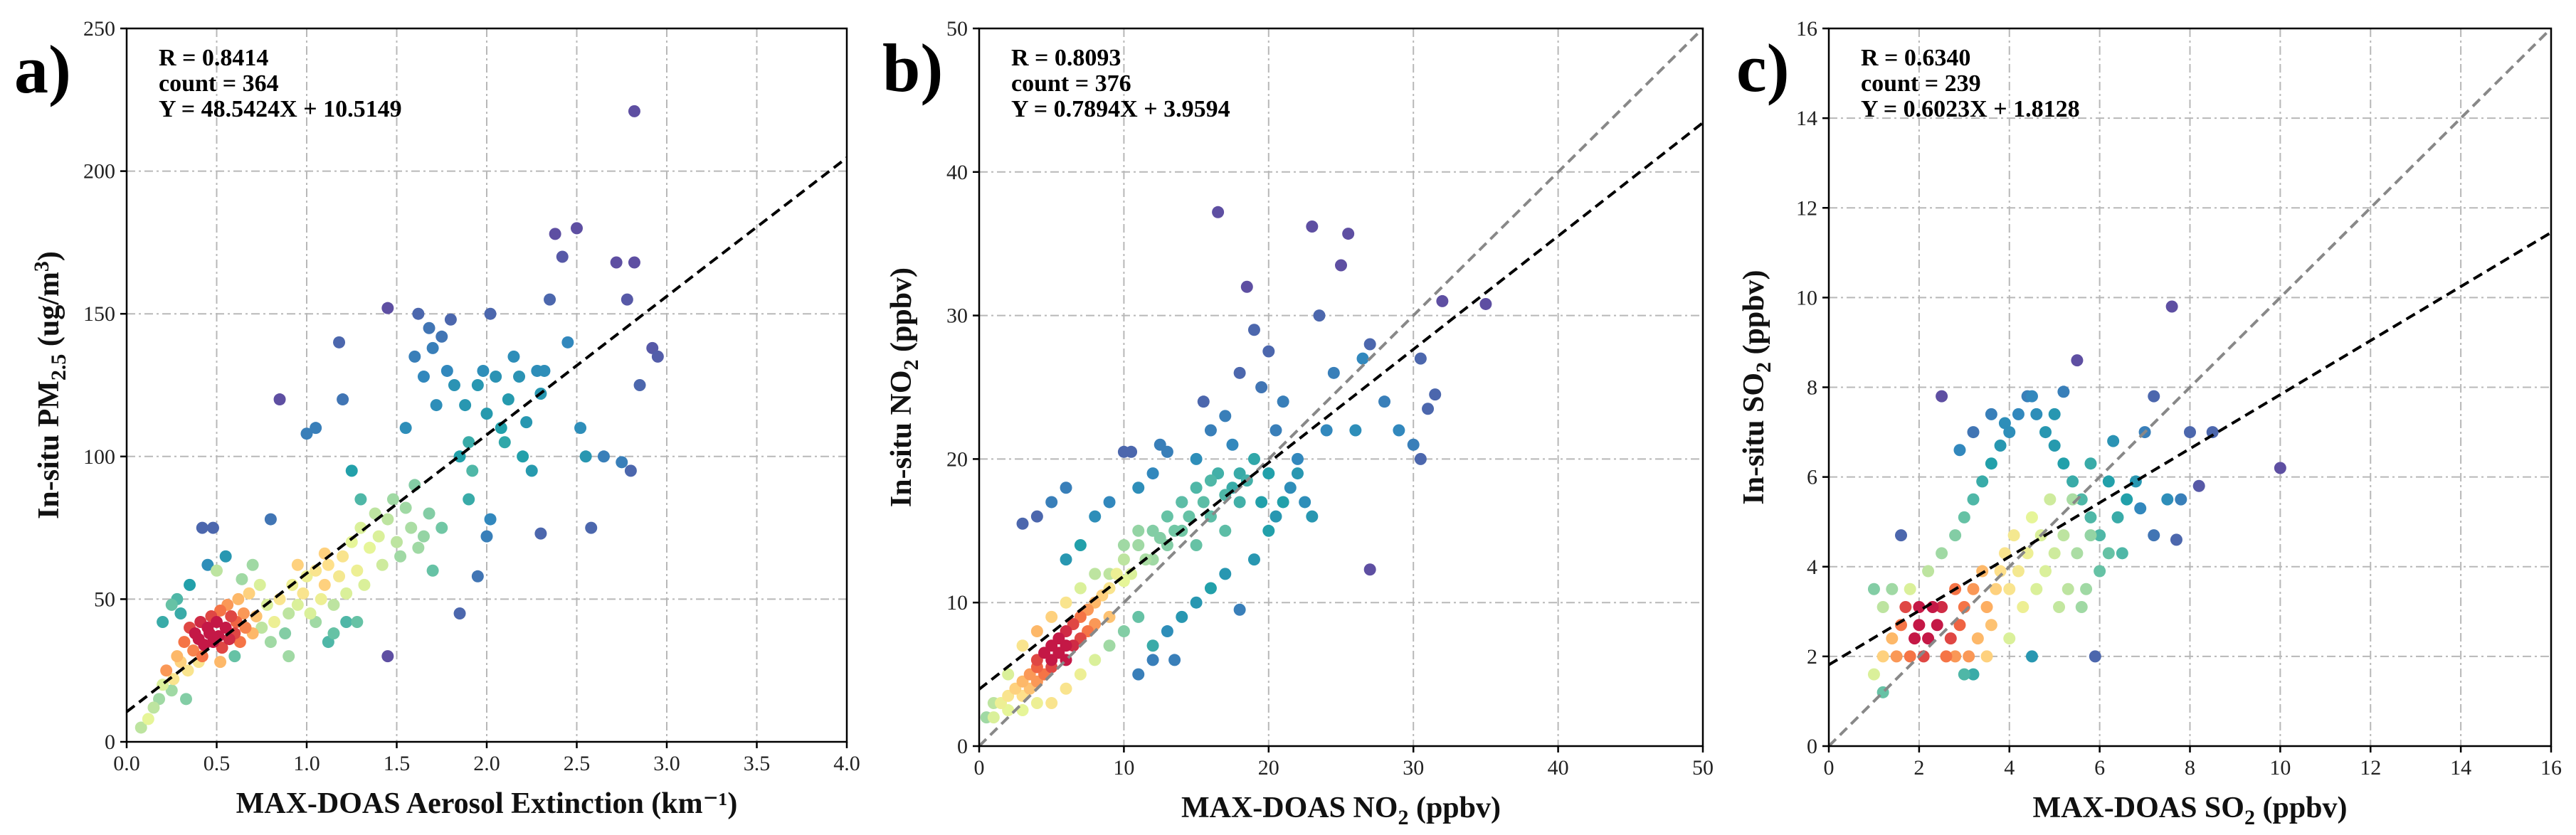  What do you see at coordinates (904, 387) in the screenshot?
I see `y-axis-label: In-situ NO2 (ppbv)` at bounding box center [904, 387].